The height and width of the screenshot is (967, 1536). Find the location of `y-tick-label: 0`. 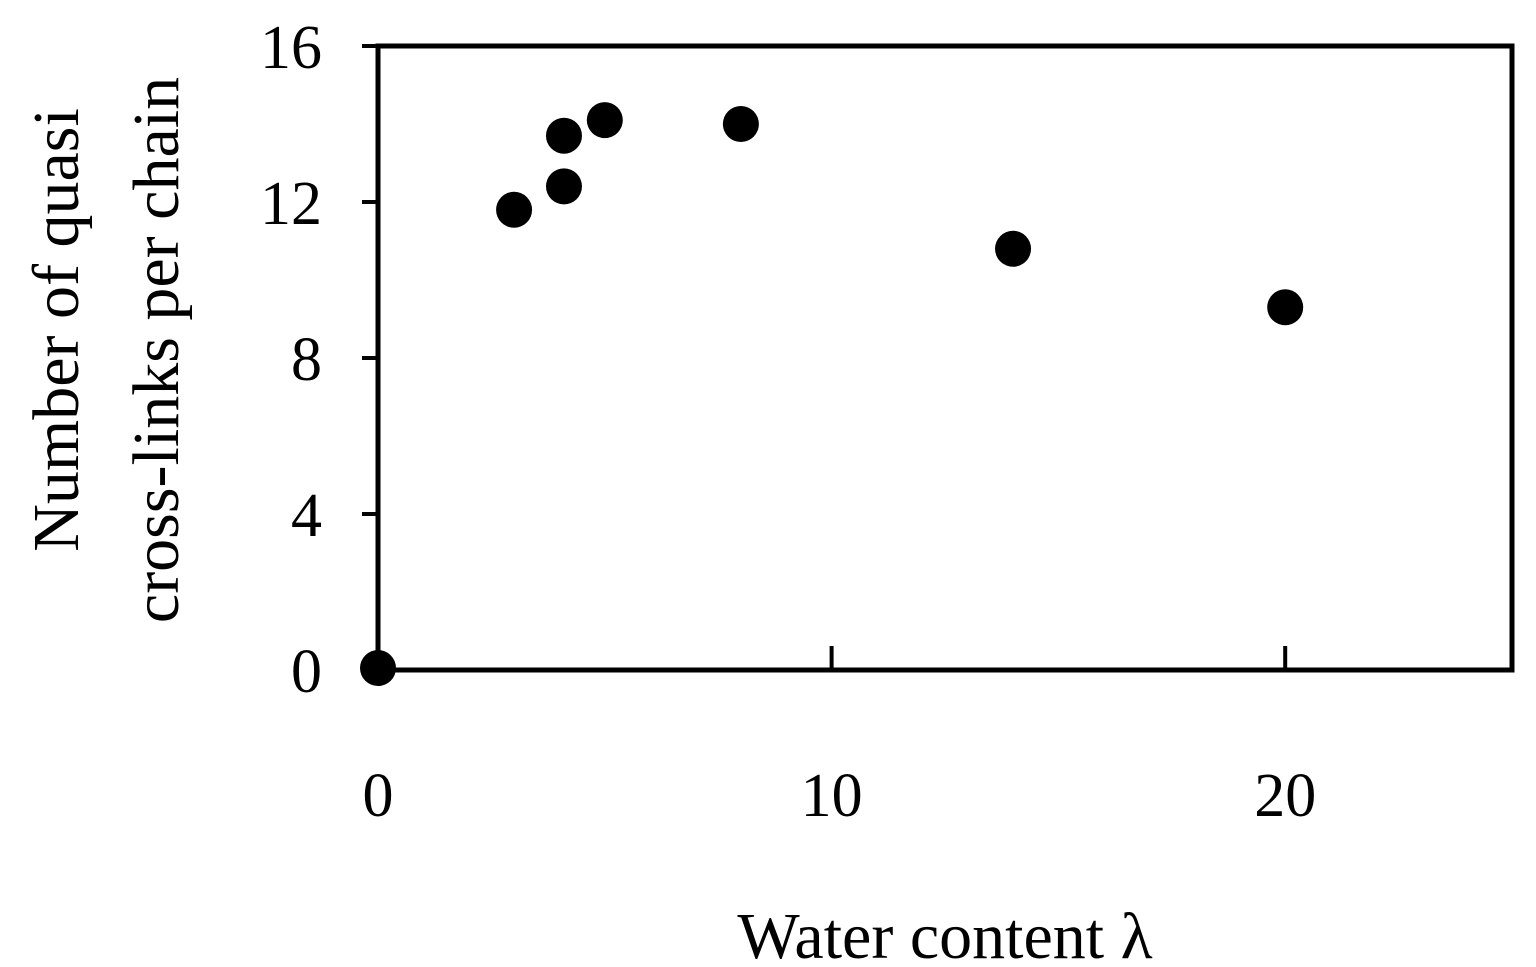

y-tick-label: 0 is located at coordinates (306, 672).